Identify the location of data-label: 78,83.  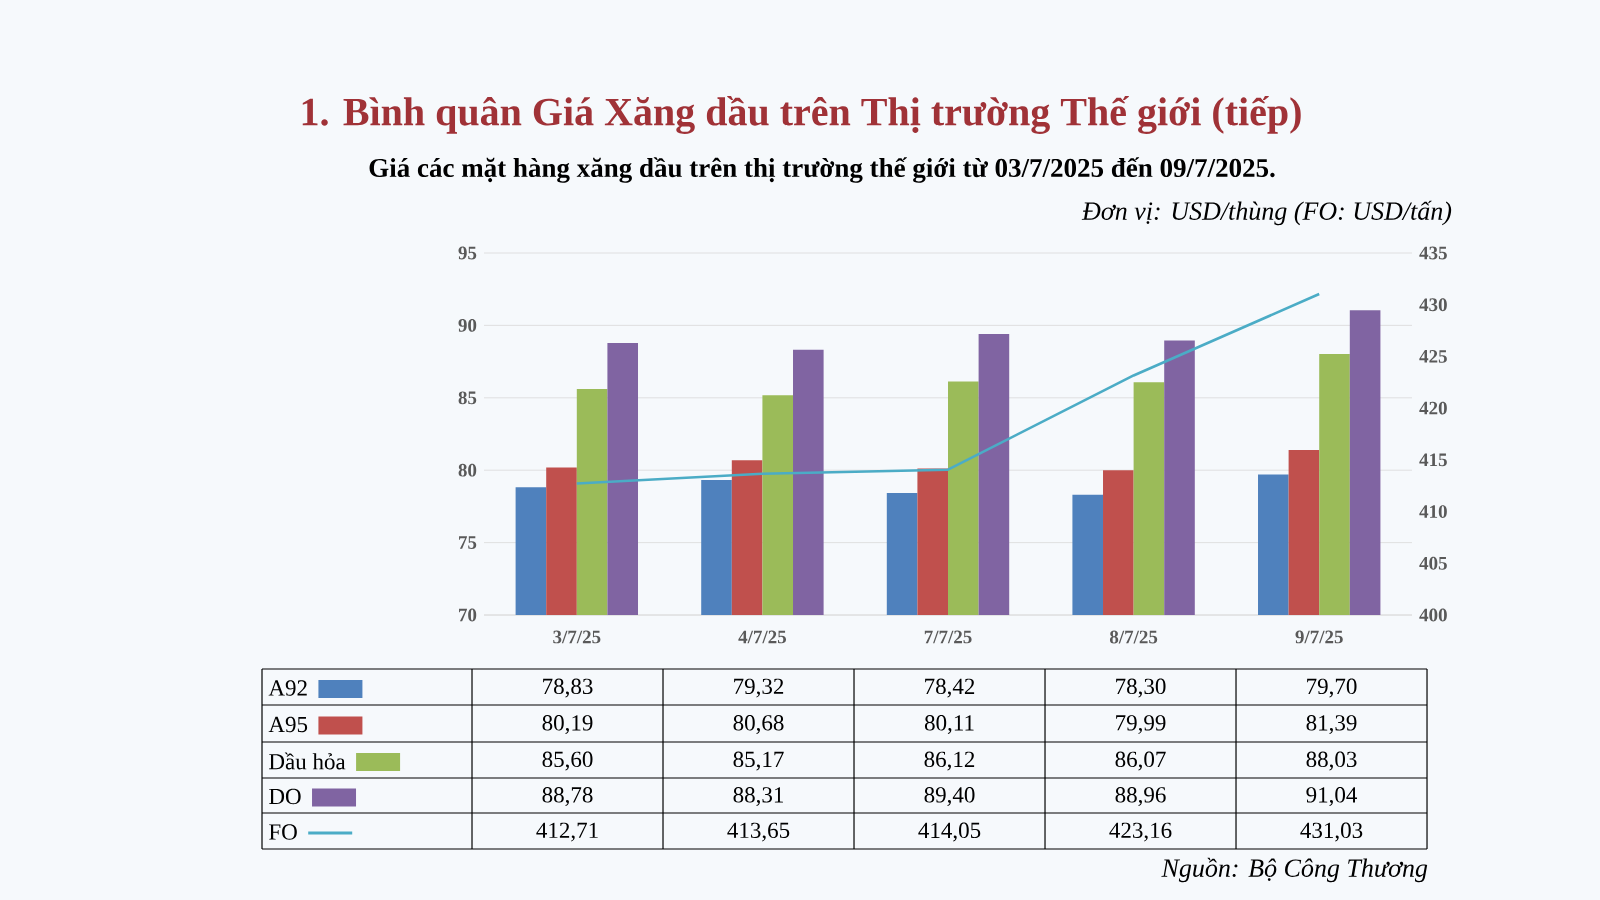
(568, 688).